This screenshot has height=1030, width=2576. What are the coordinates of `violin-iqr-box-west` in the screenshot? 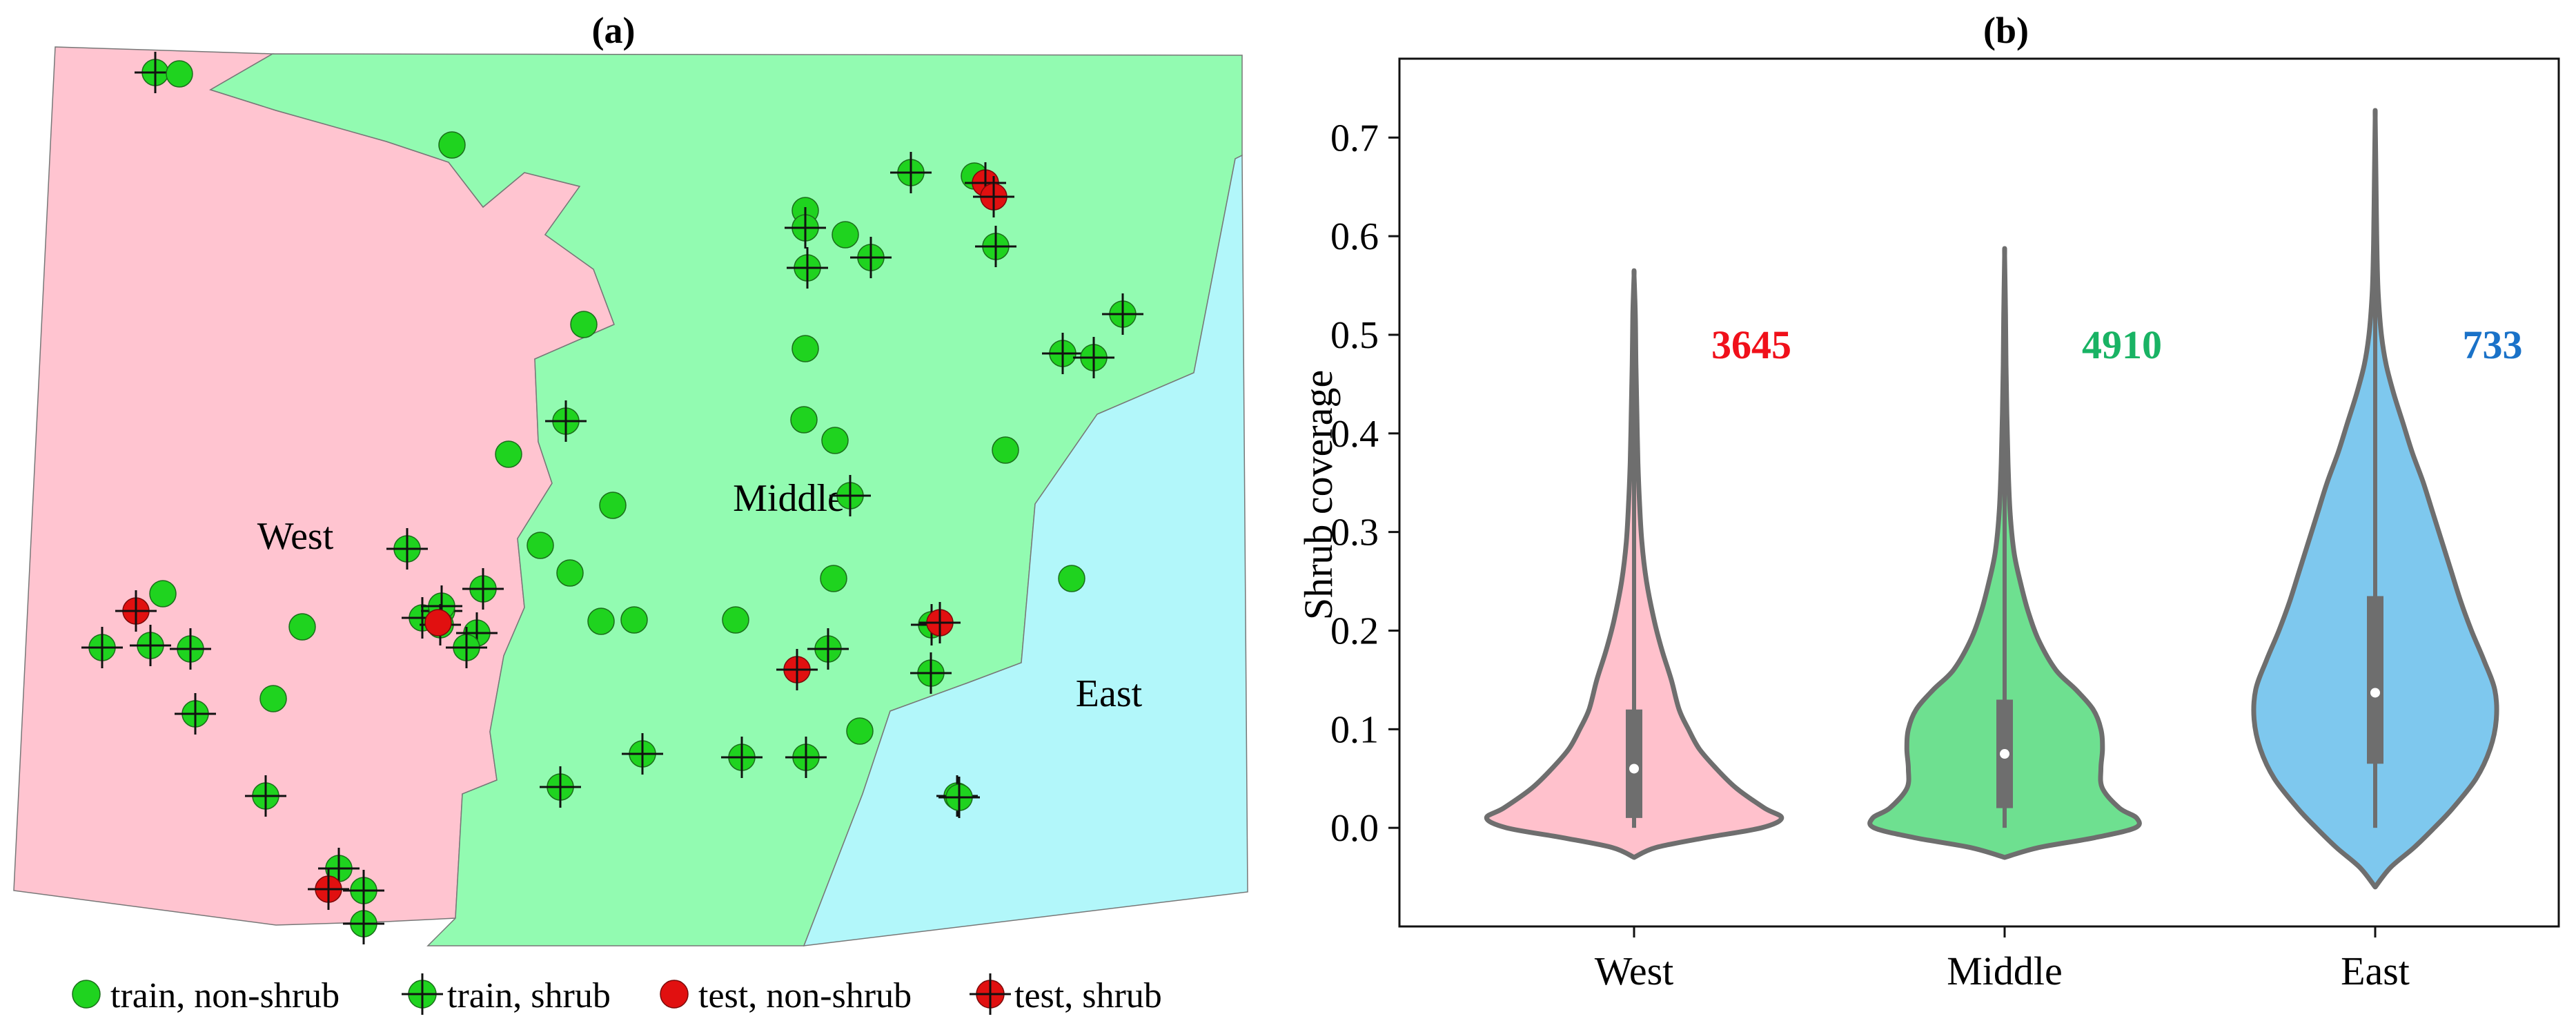 It's located at (1634, 763).